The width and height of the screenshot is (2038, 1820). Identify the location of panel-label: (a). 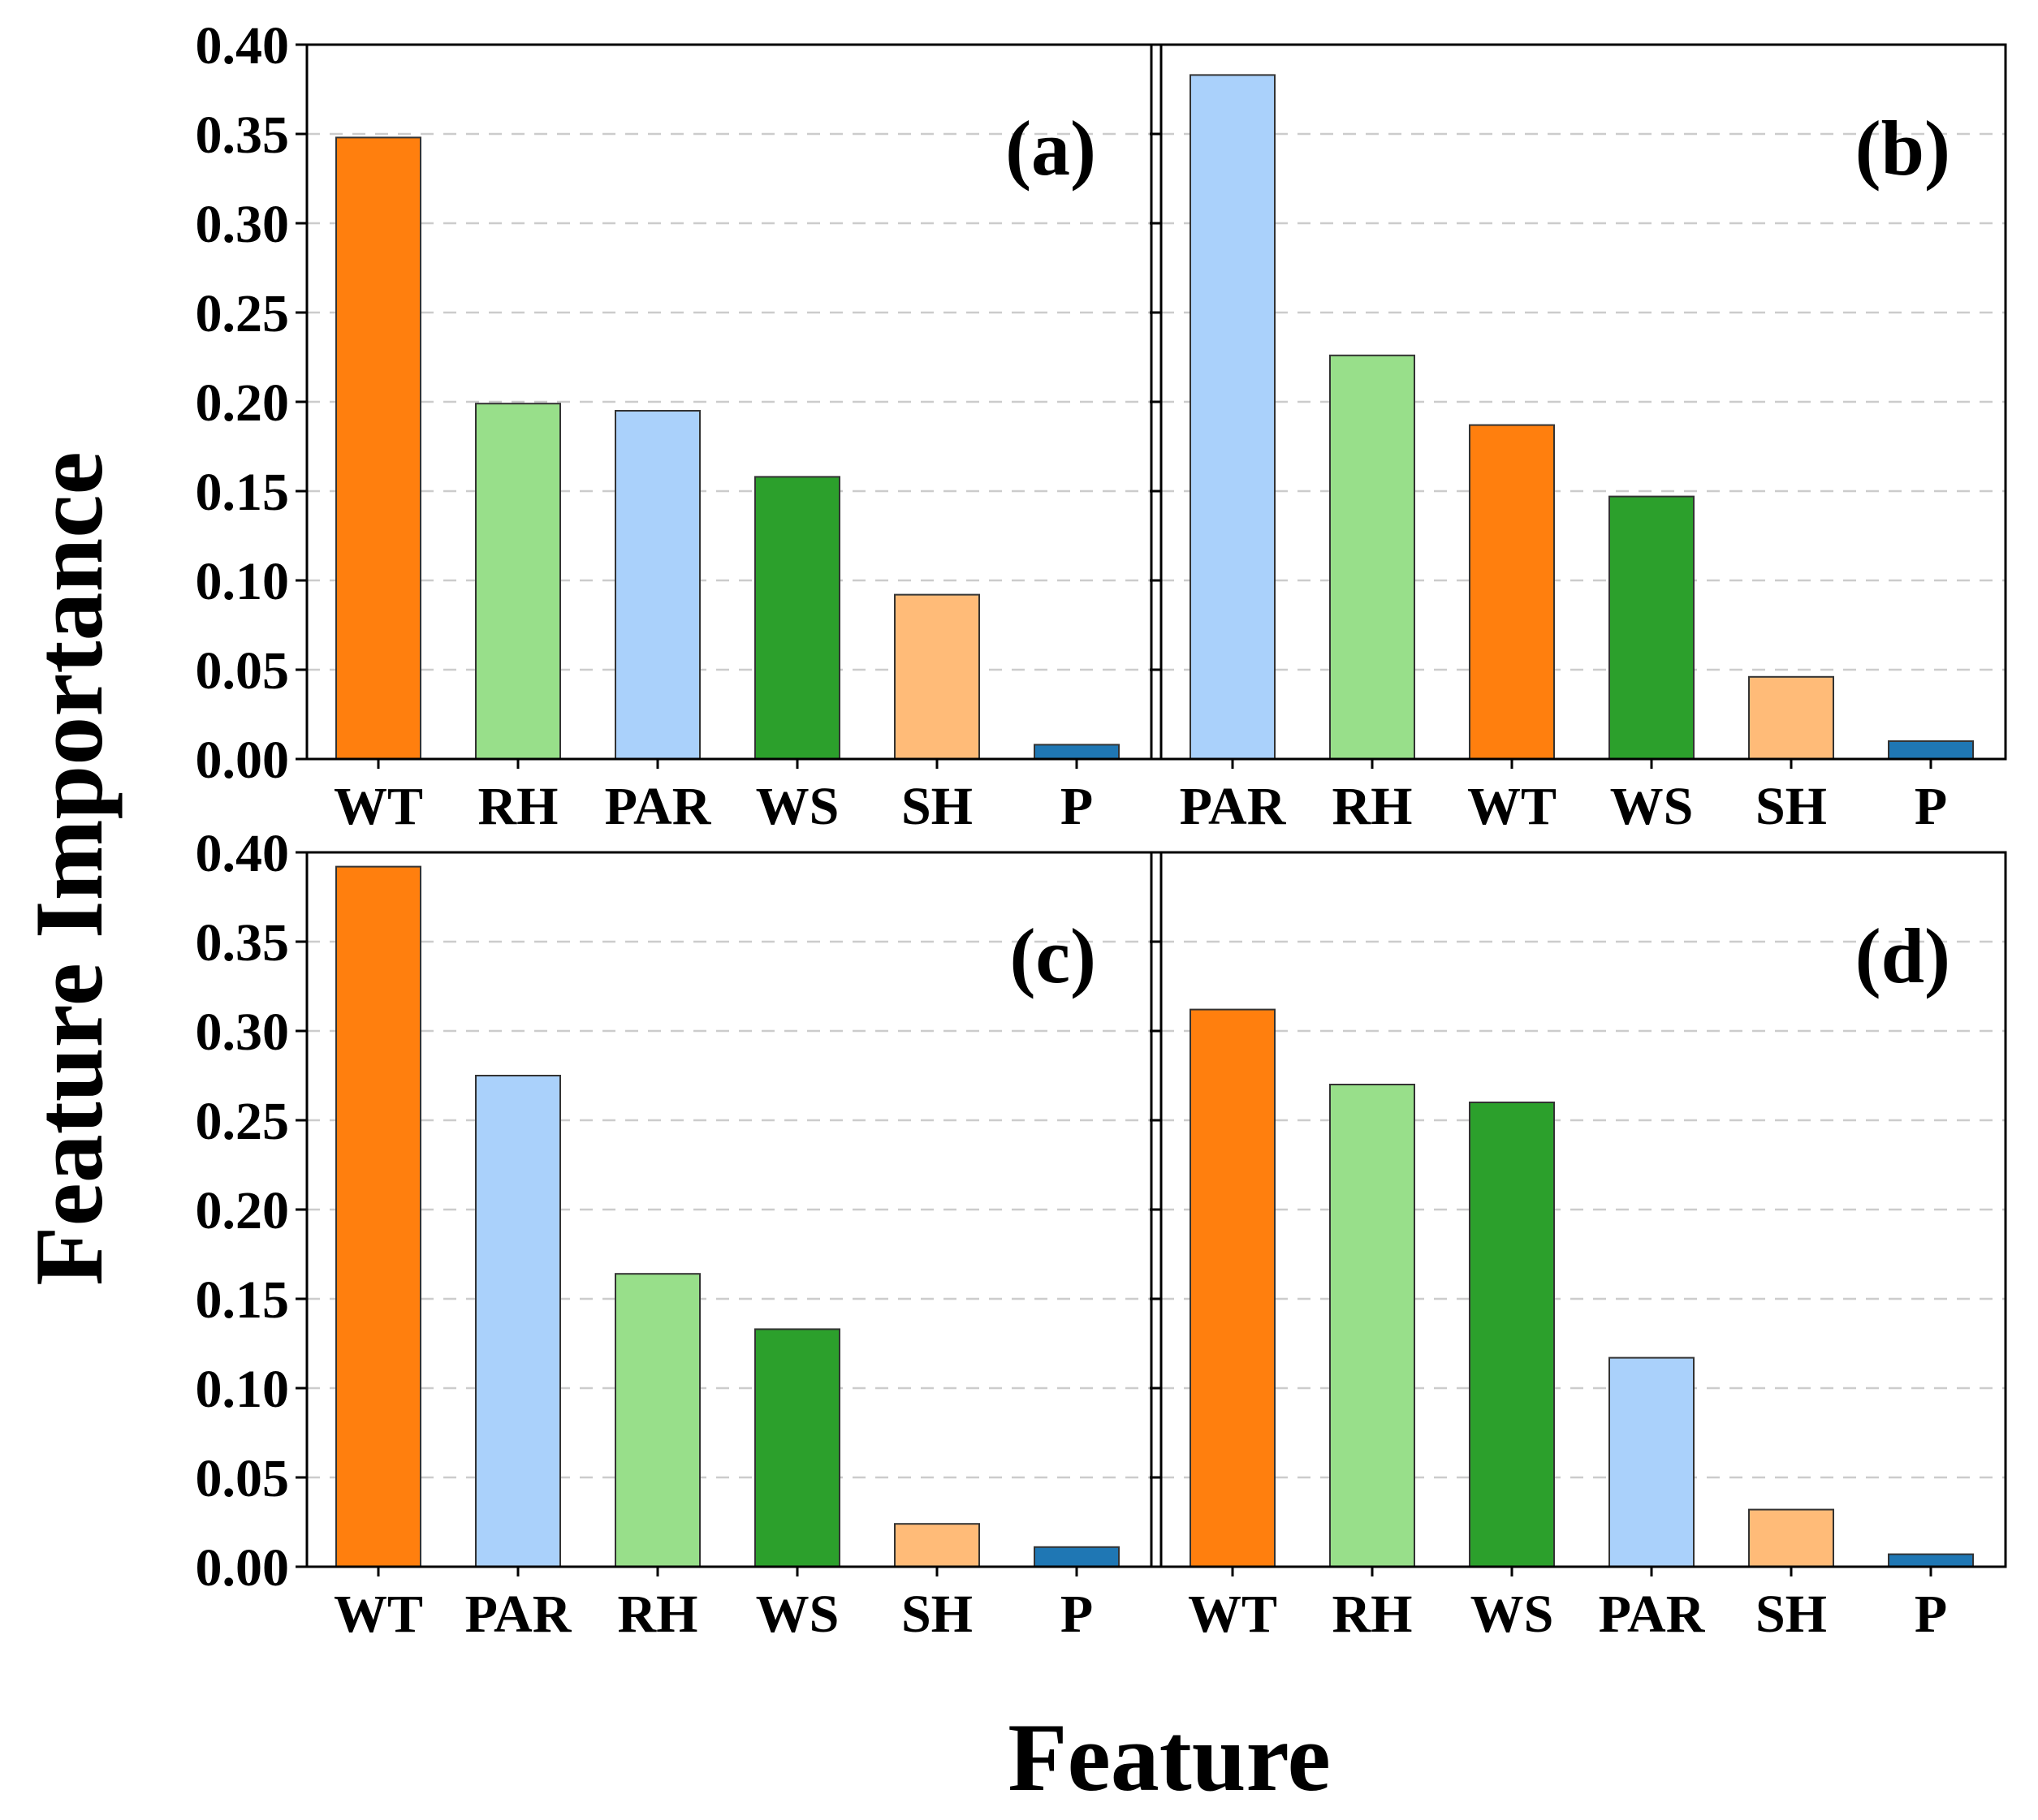
(1050, 148).